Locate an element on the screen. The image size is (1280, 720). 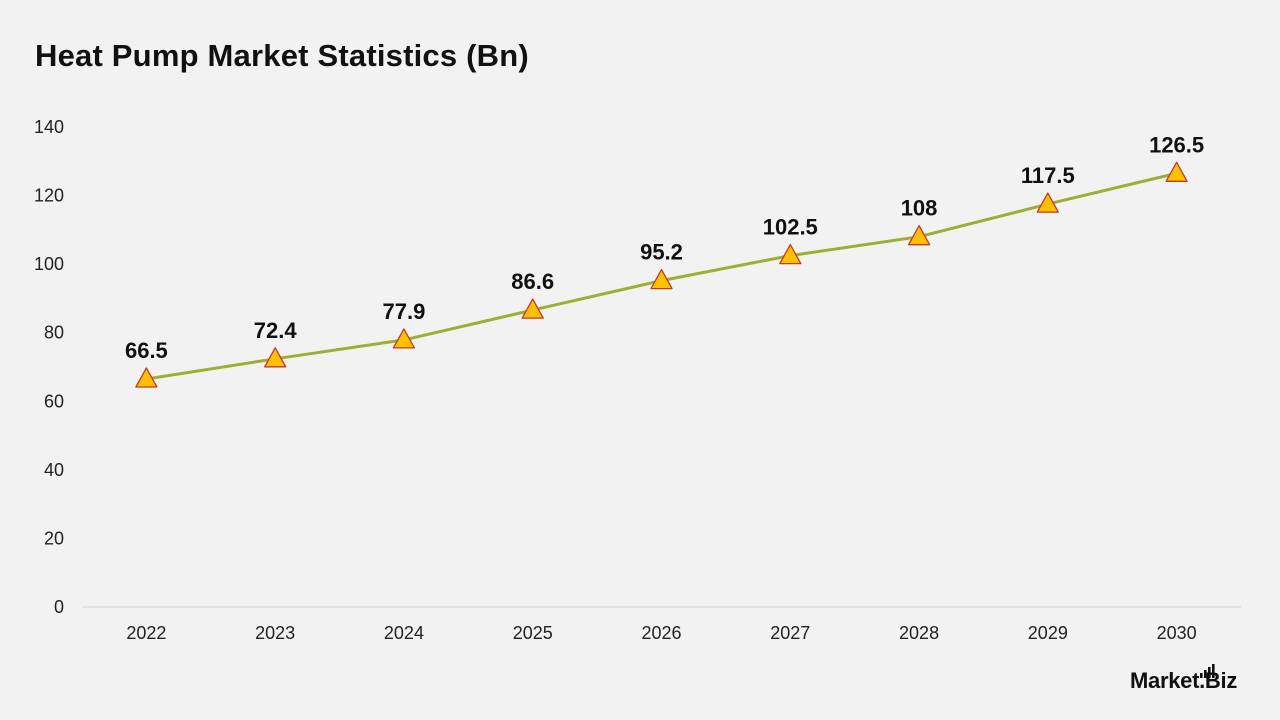
y-tick-label: 80 is located at coordinates (54, 333).